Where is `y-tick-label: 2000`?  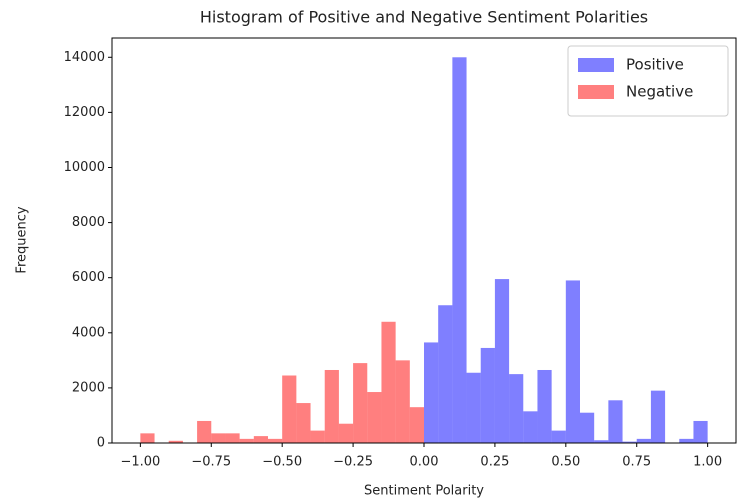
y-tick-label: 2000 is located at coordinates (88, 387).